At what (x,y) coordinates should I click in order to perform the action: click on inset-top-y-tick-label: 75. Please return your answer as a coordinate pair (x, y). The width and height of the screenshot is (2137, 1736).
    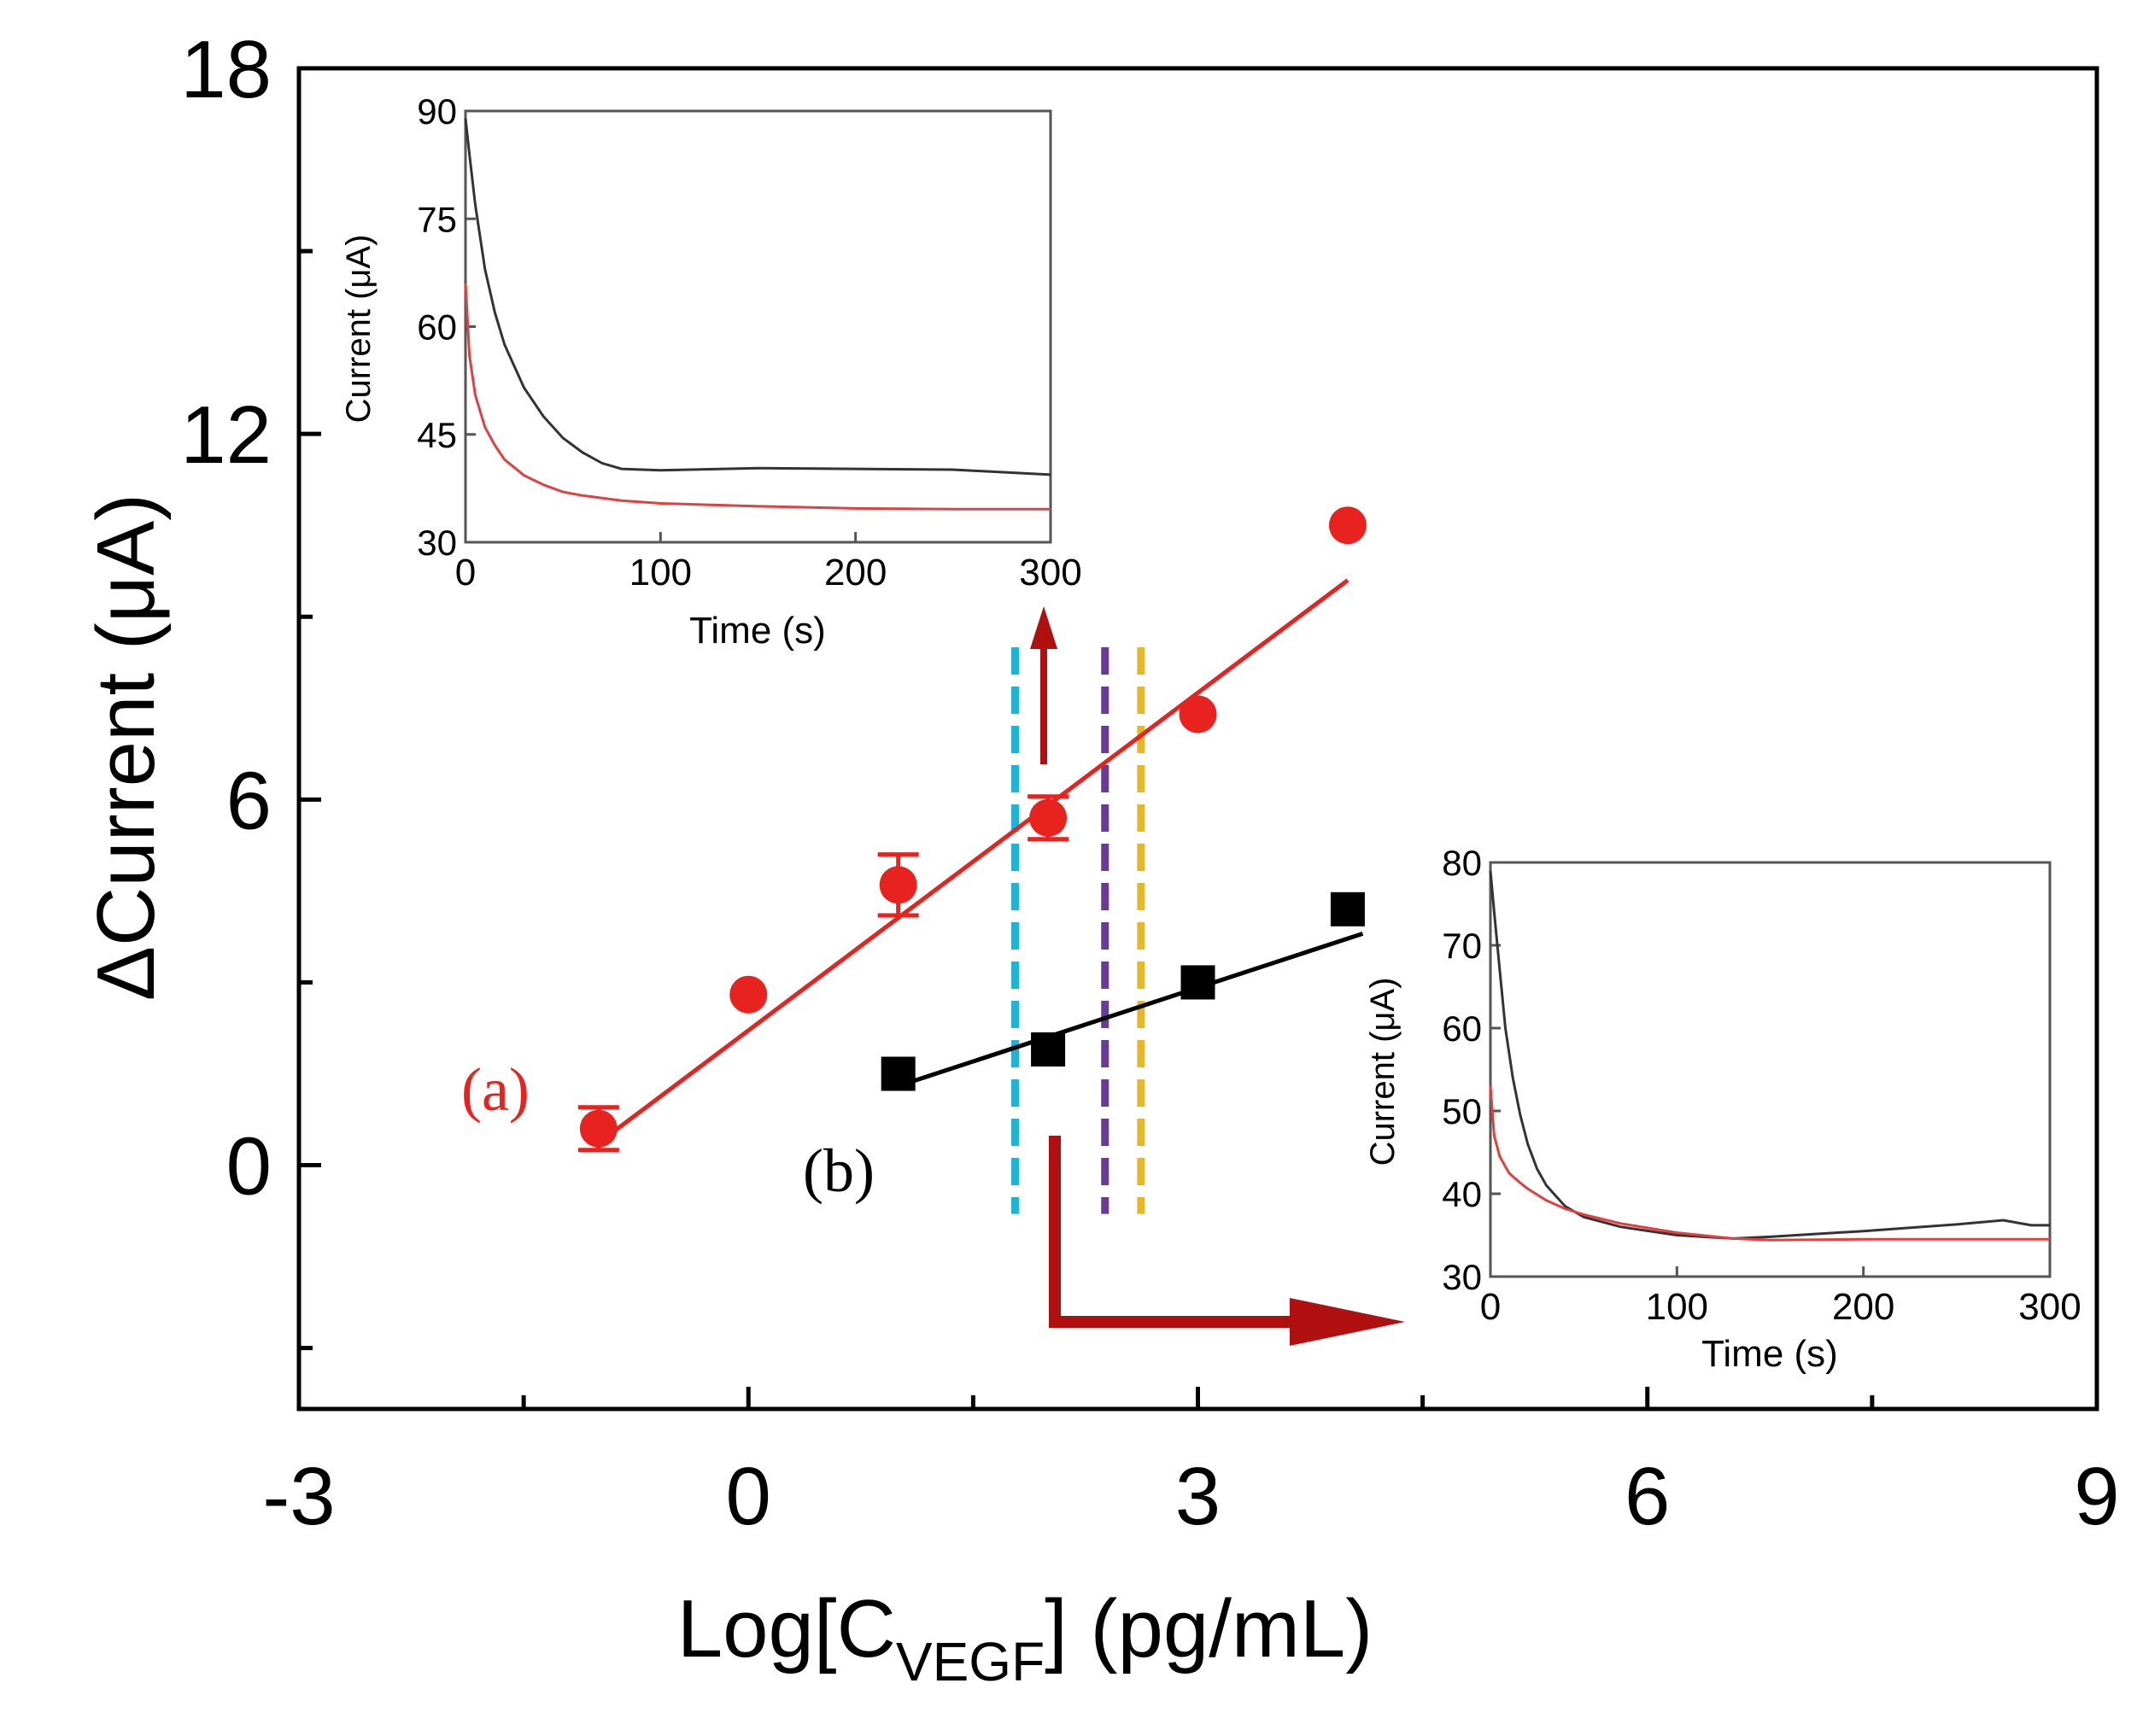
    Looking at the image, I should click on (437, 219).